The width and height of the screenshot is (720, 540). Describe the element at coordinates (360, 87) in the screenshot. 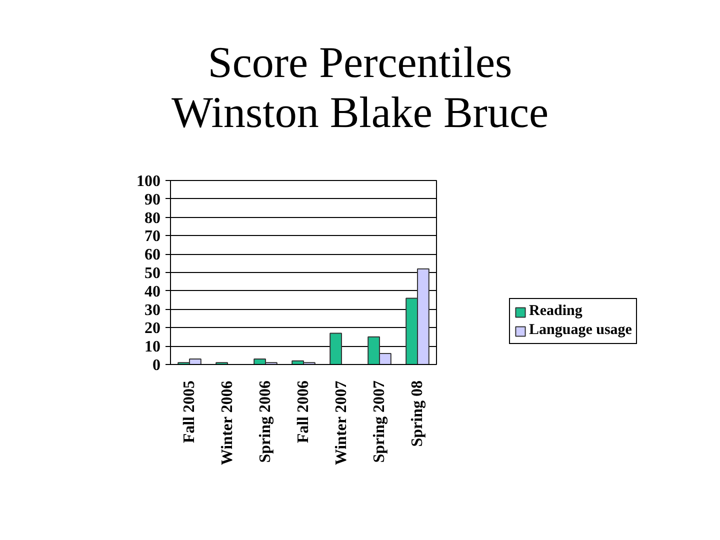

I see `chart-title: Score Percentiles Winston Blake Bruce` at that location.